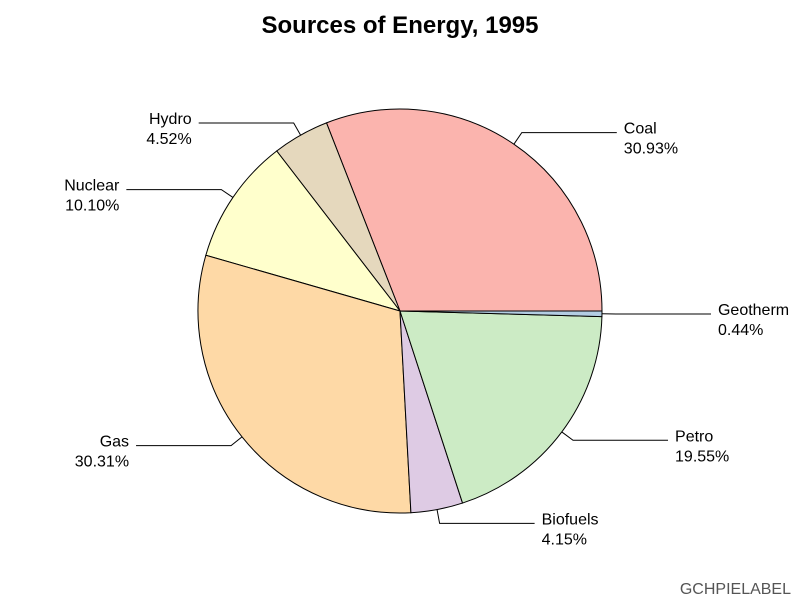  What do you see at coordinates (303, 231) in the screenshot?
I see `pie-slice-nuclear` at bounding box center [303, 231].